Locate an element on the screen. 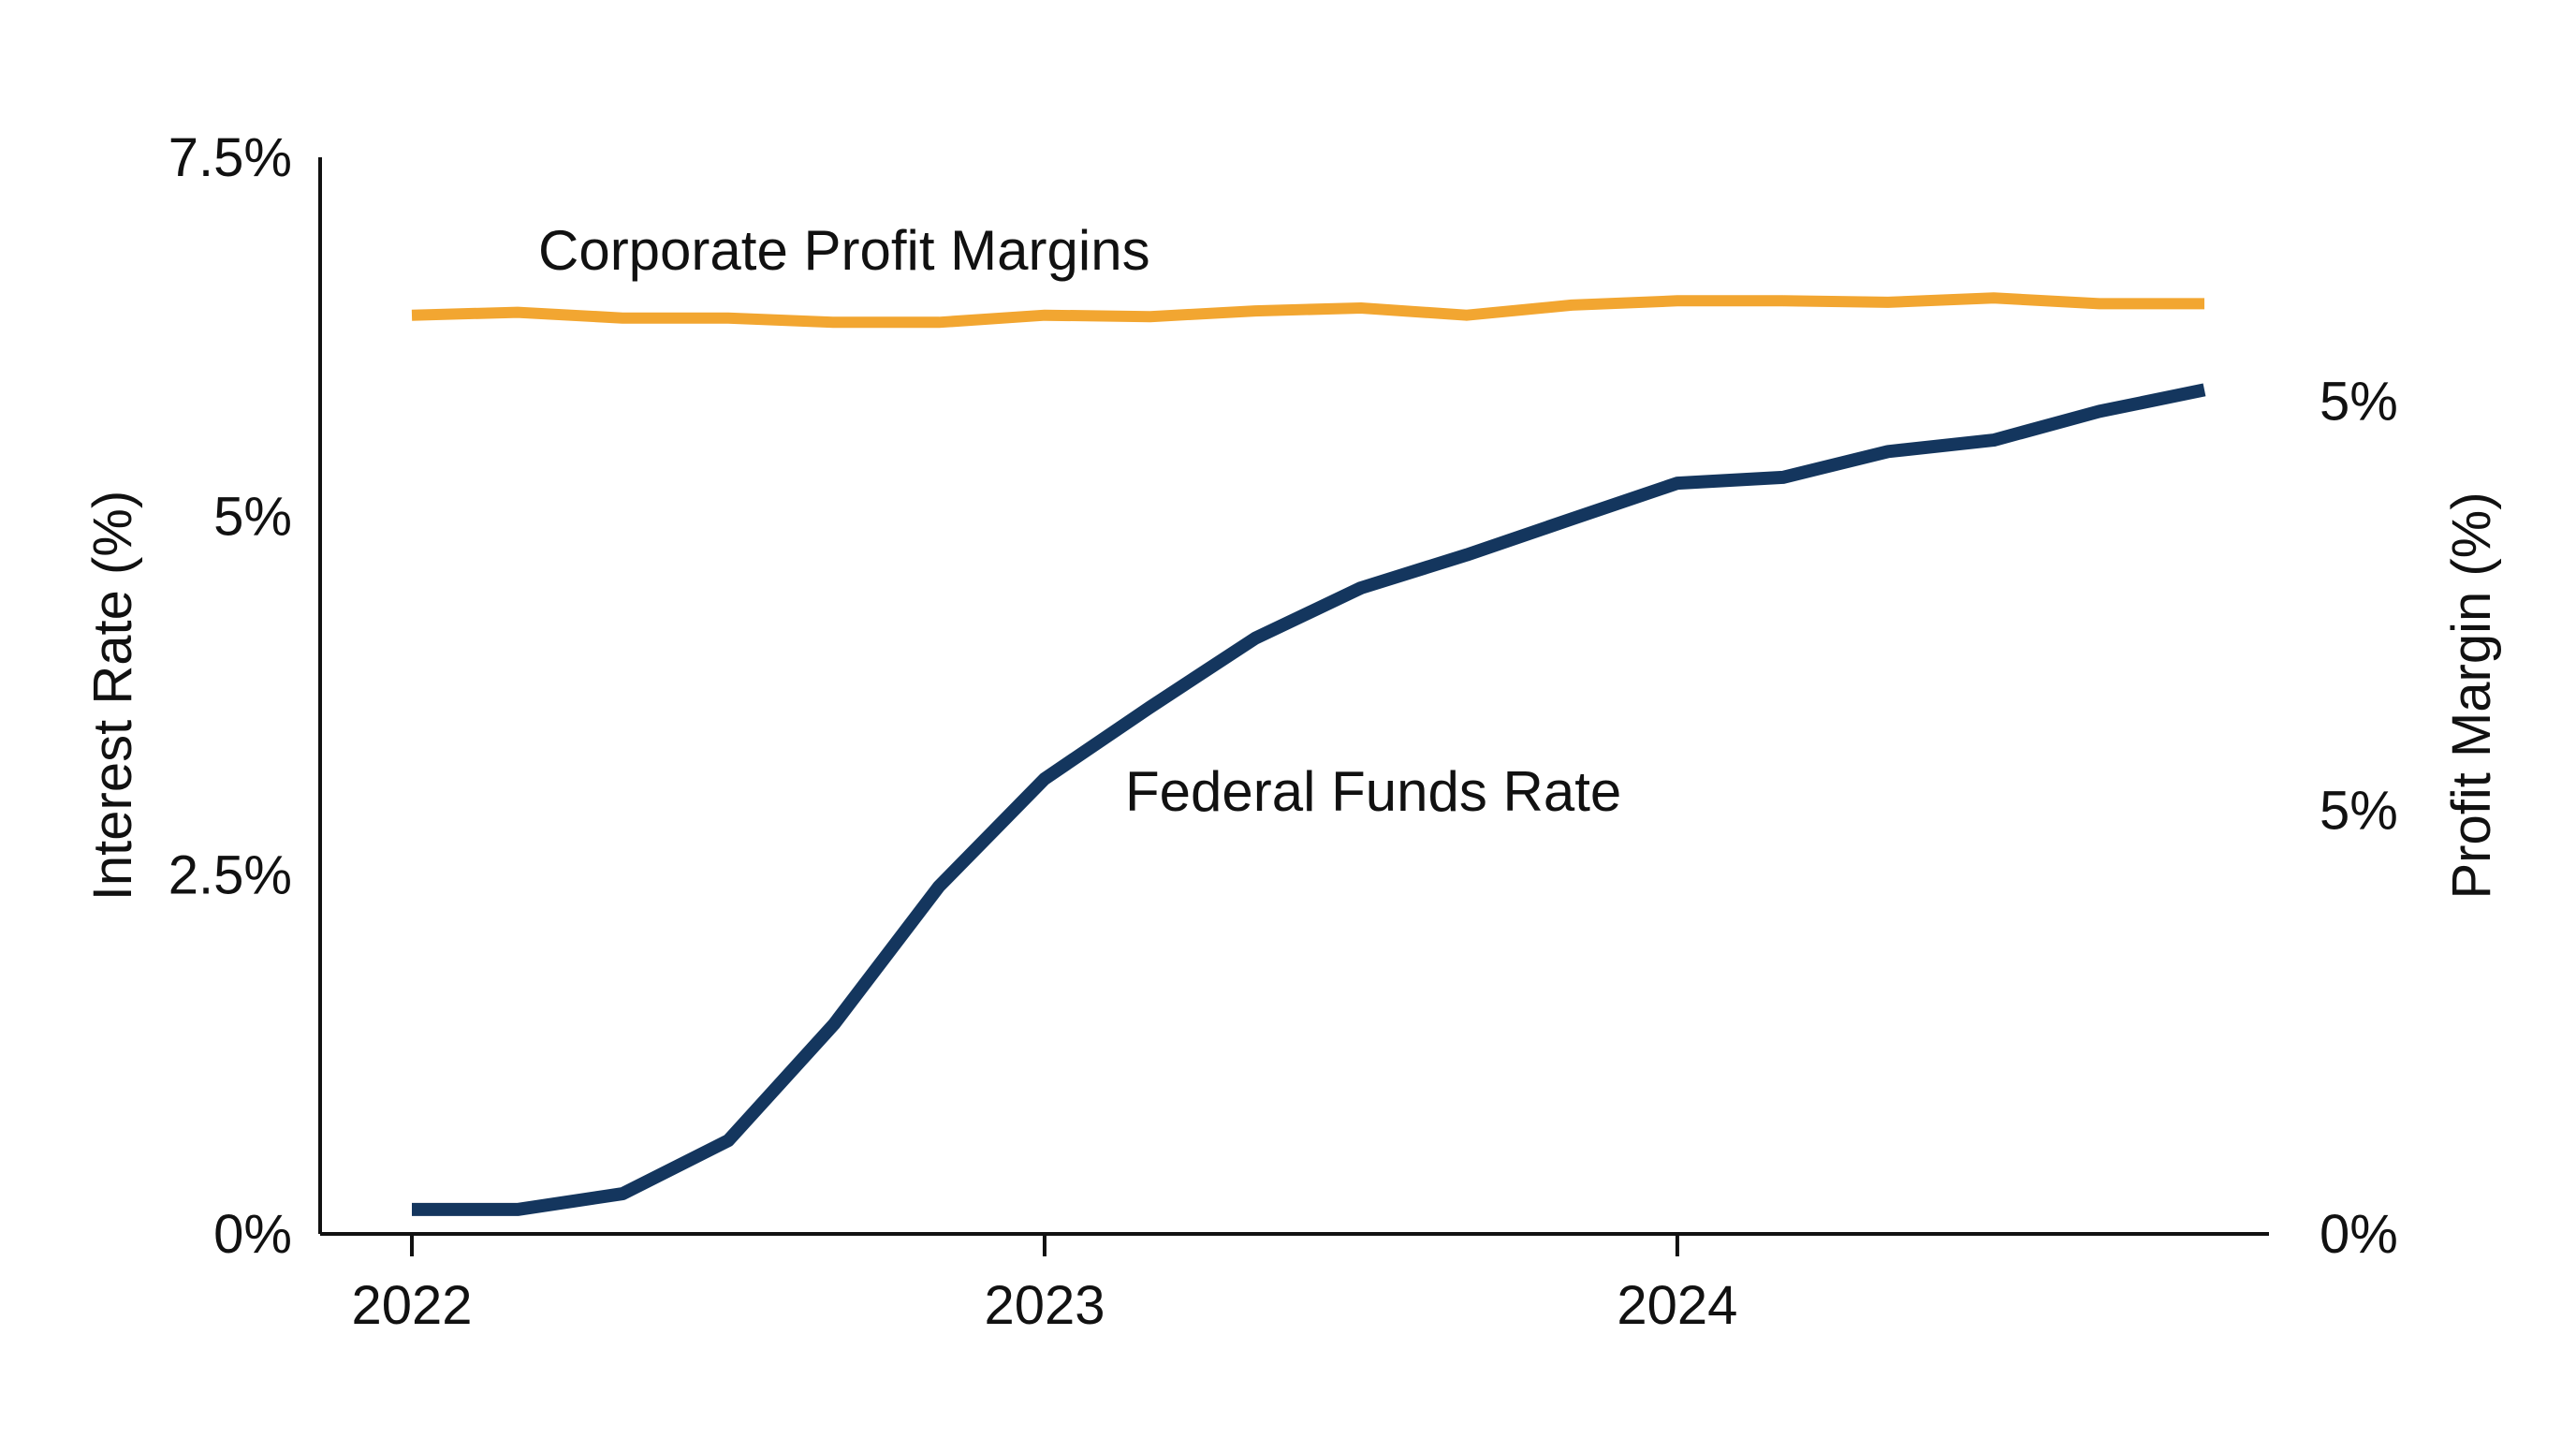 This screenshot has width=2576, height=1438. left-axis-title: Interest Rate (%) is located at coordinates (112, 696).